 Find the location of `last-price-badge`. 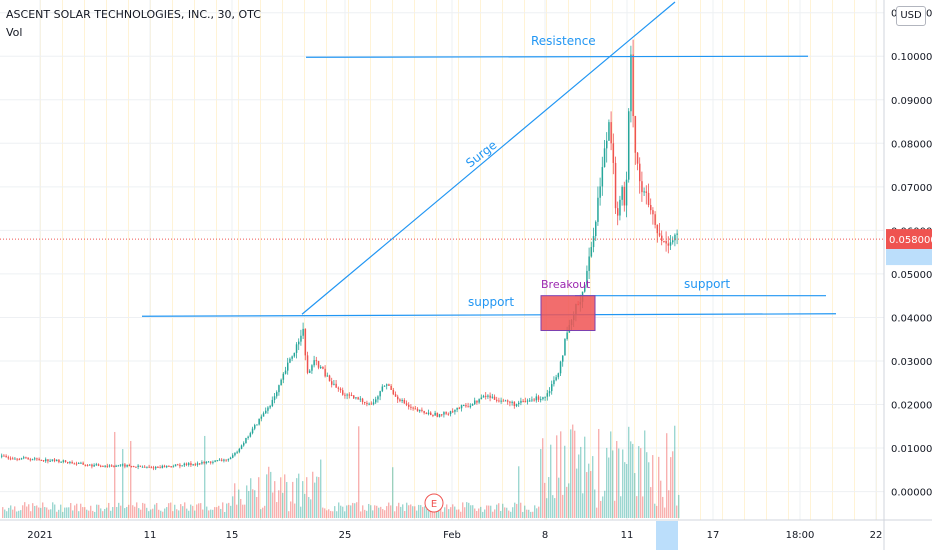

last-price-badge is located at coordinates (909, 239).